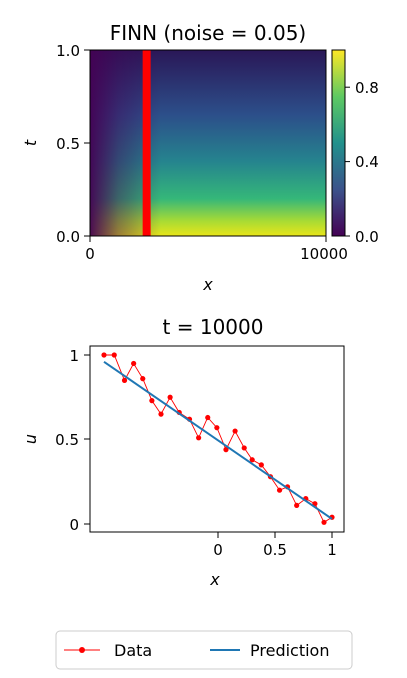 Image resolution: width=407 pixels, height=678 pixels. What do you see at coordinates (332, 550) in the screenshot?
I see `line-xtick-label: 1` at bounding box center [332, 550].